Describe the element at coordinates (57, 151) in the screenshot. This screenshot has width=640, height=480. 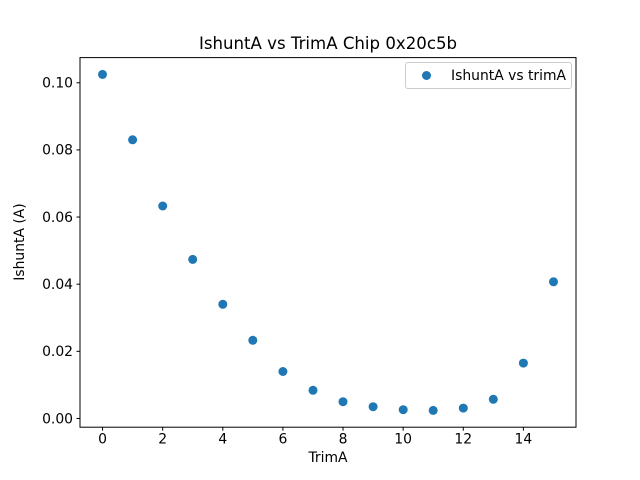
I see `y-tick-label: 0.08` at that location.